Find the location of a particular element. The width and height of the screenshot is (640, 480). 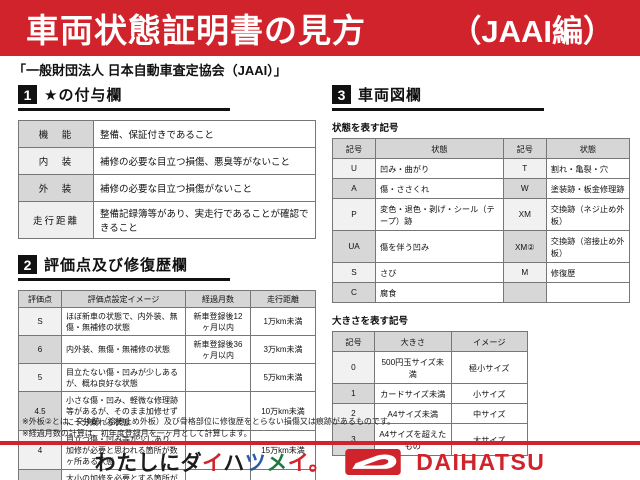

criteria-label-cell: 外 装 is located at coordinates (56, 188).